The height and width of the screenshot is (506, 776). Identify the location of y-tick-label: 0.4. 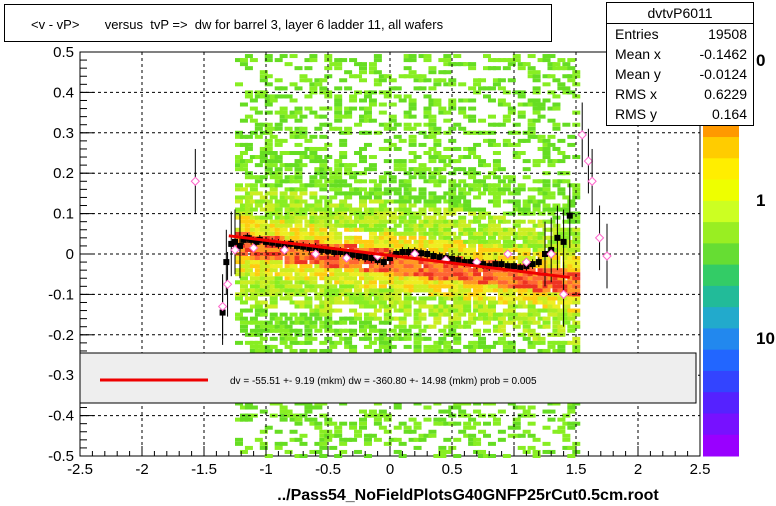
(63, 92).